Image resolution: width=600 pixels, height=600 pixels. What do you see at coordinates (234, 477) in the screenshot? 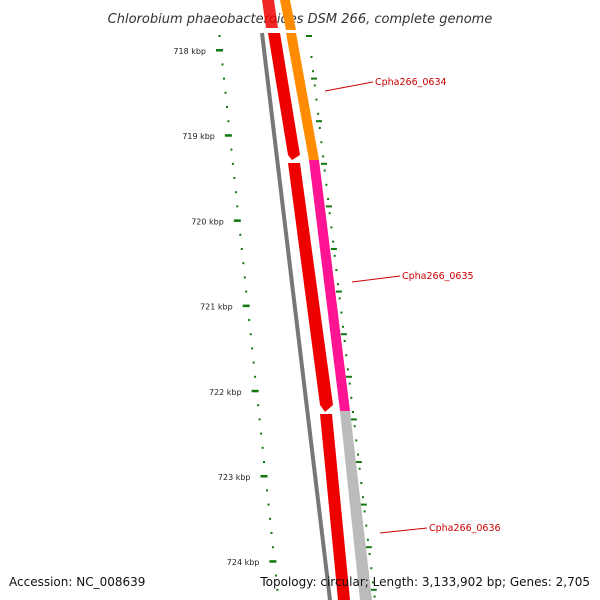
I see `tick-label: 723 kbp` at bounding box center [234, 477].